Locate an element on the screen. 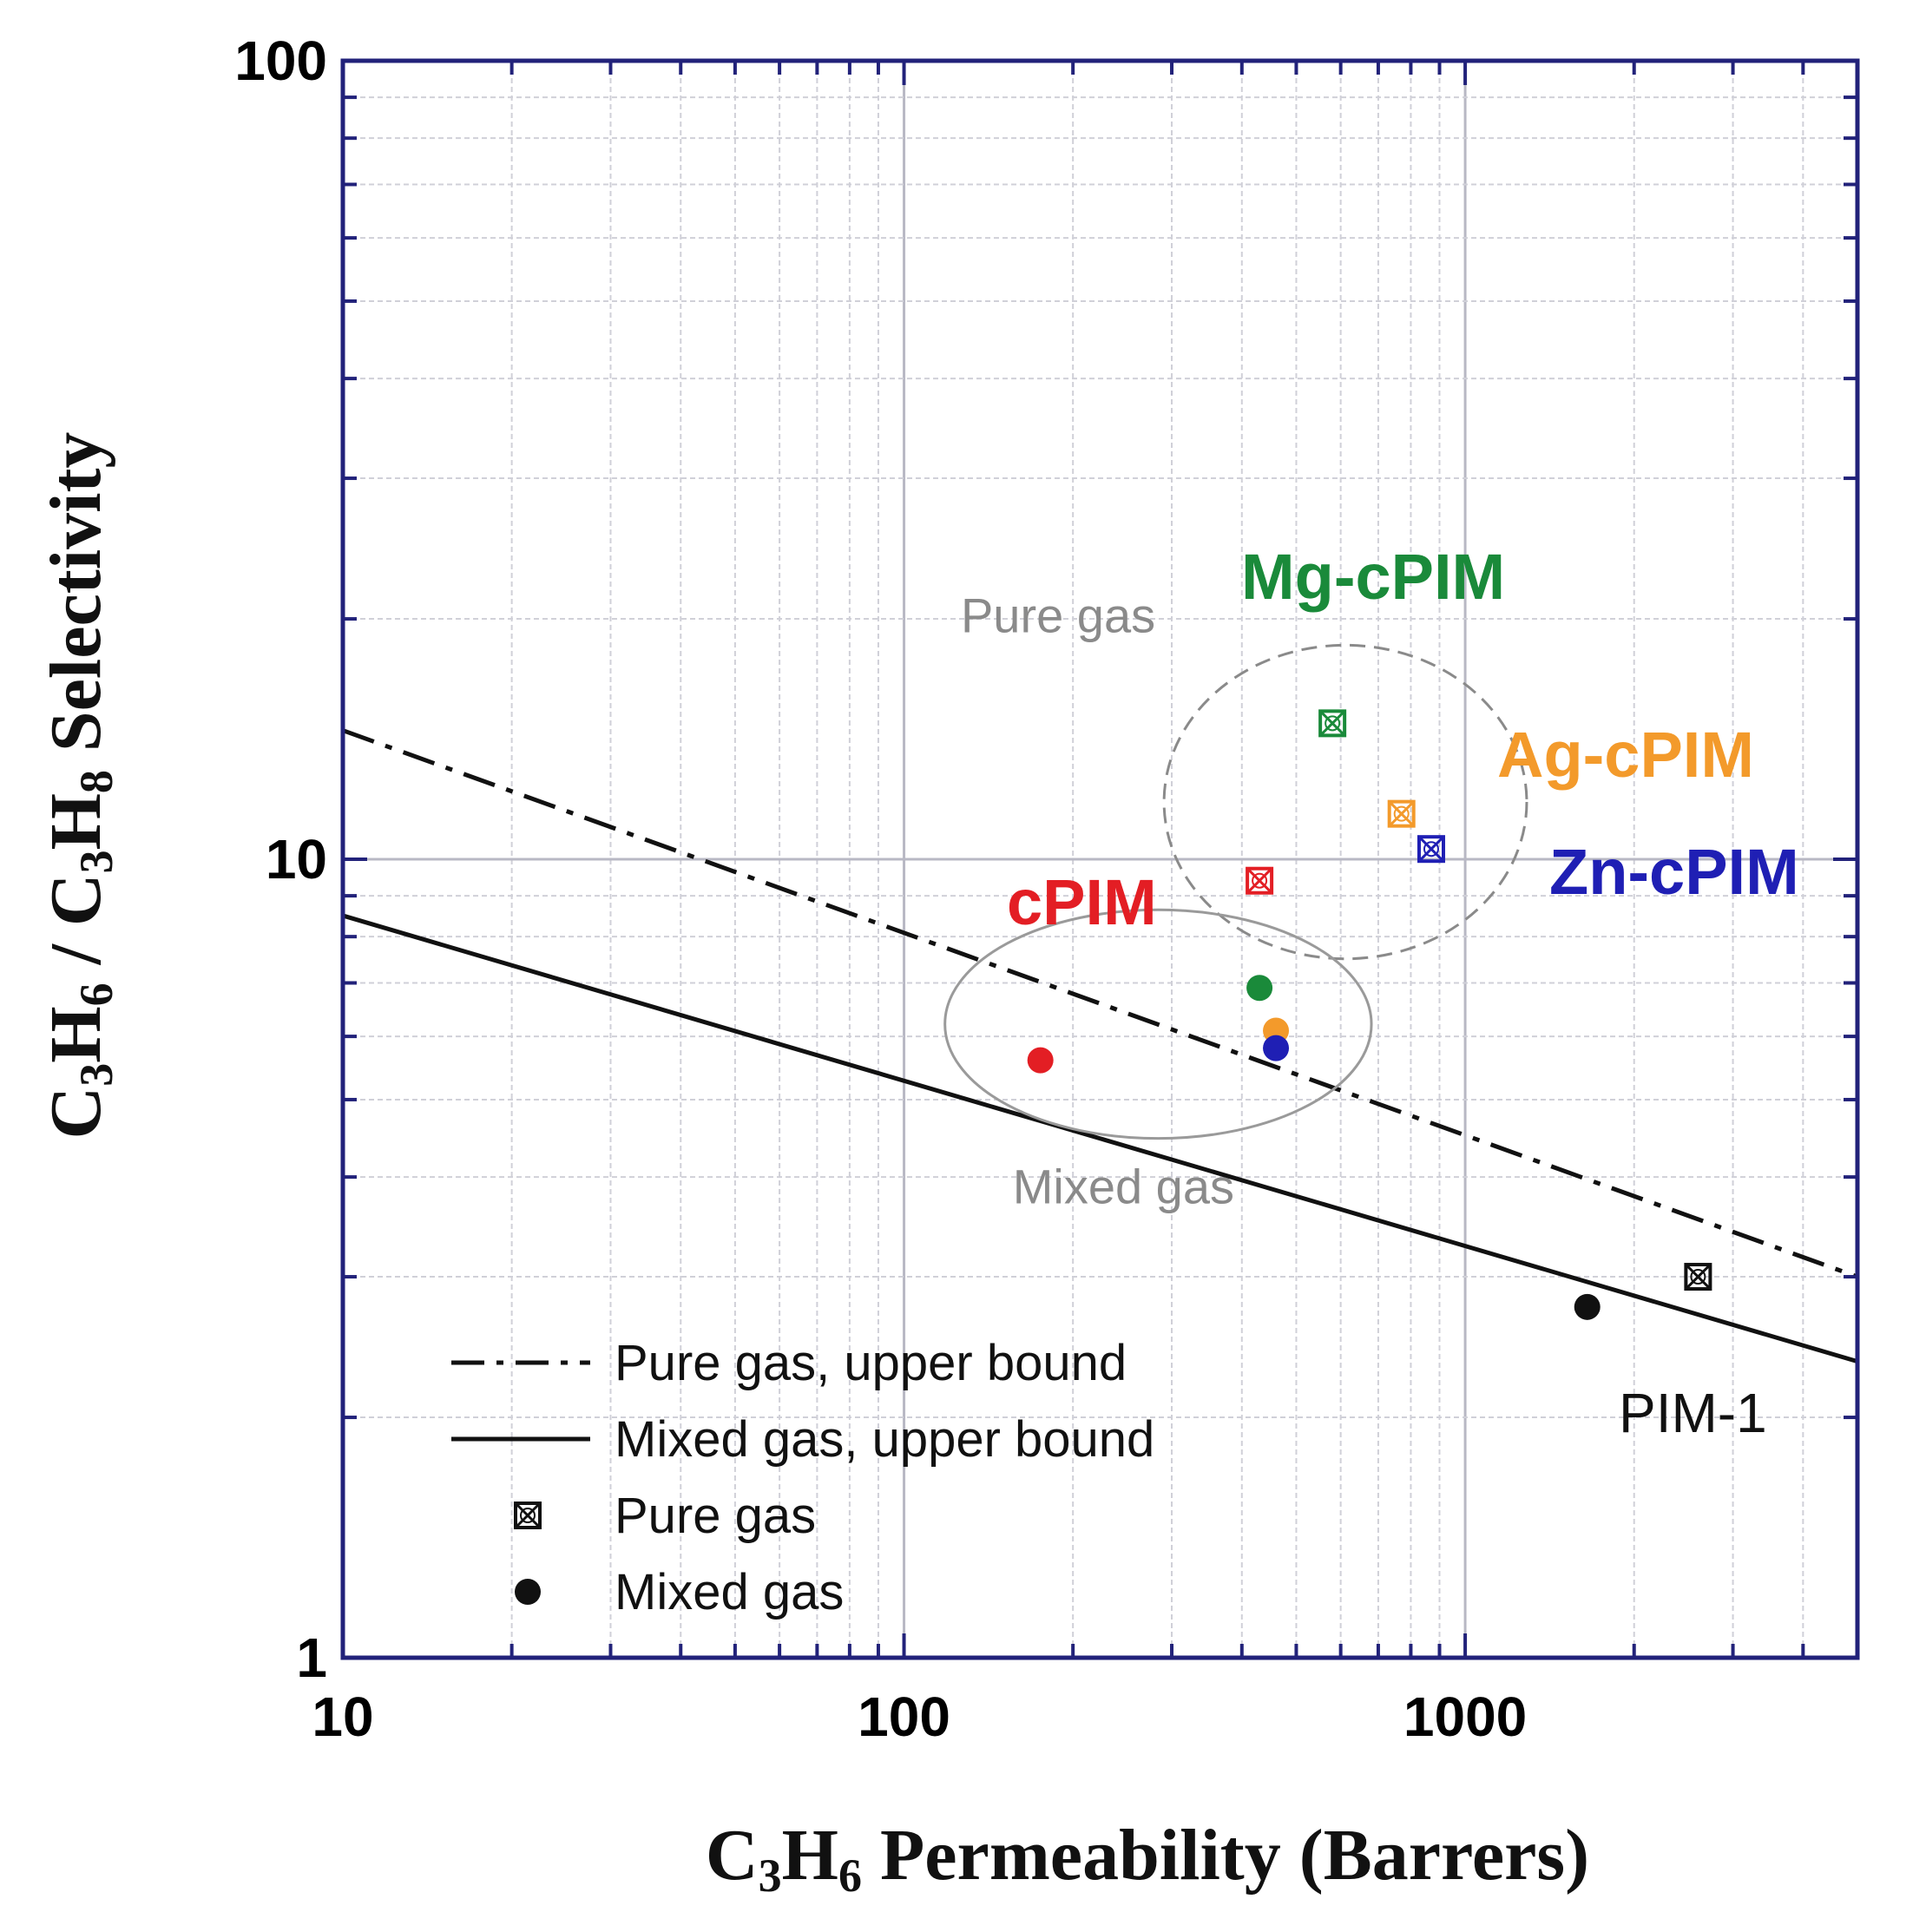 The image size is (1926, 1932). pim-1-pure-gas-point is located at coordinates (1698, 1277).